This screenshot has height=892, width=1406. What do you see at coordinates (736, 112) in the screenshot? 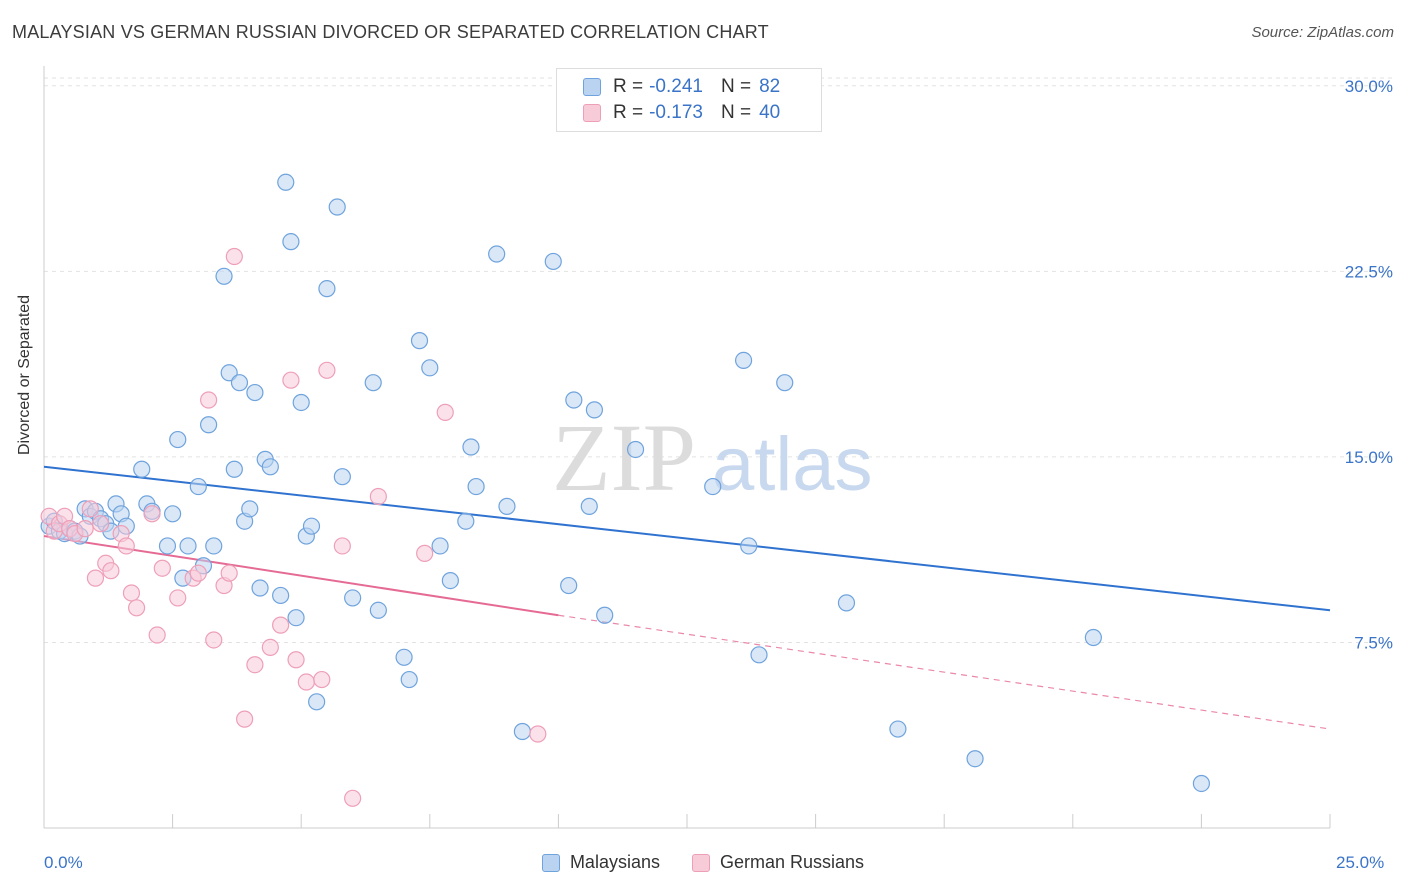
I see `legend-n-label: N =` at bounding box center [736, 112].